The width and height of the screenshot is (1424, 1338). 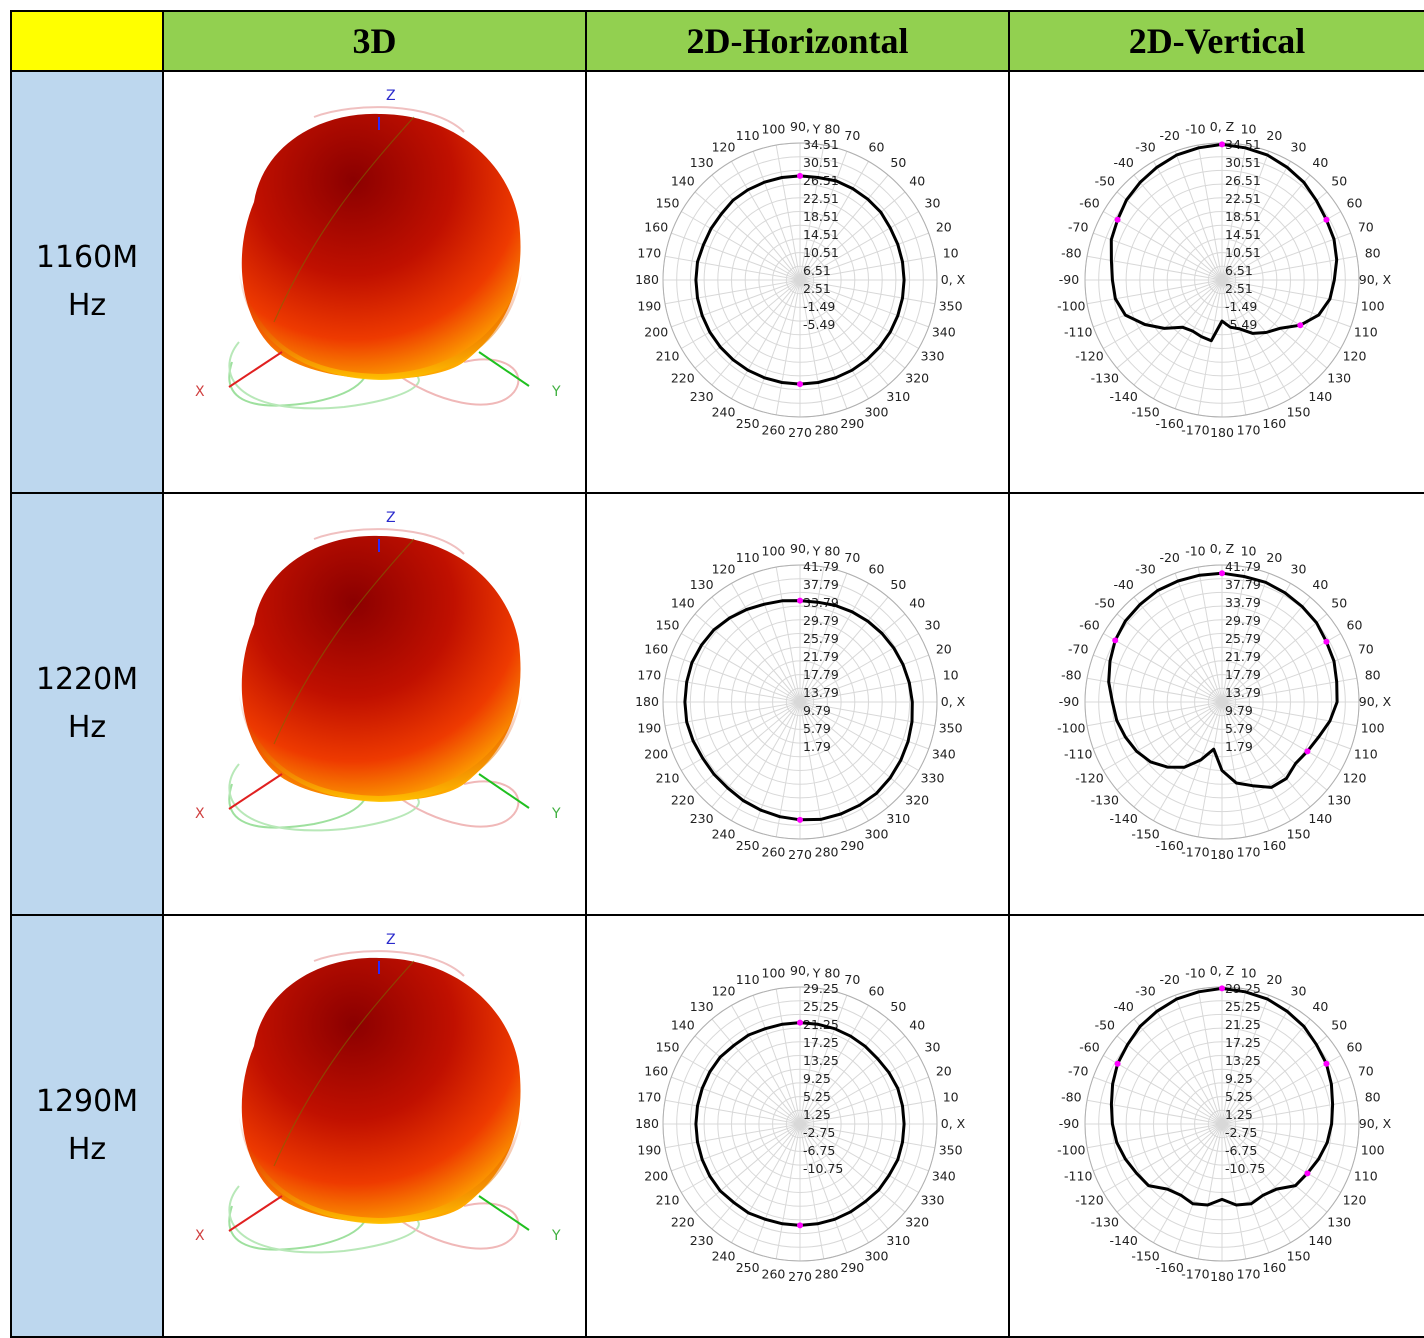 I want to click on ring-value-label: 21.79, so click(x=821, y=656).